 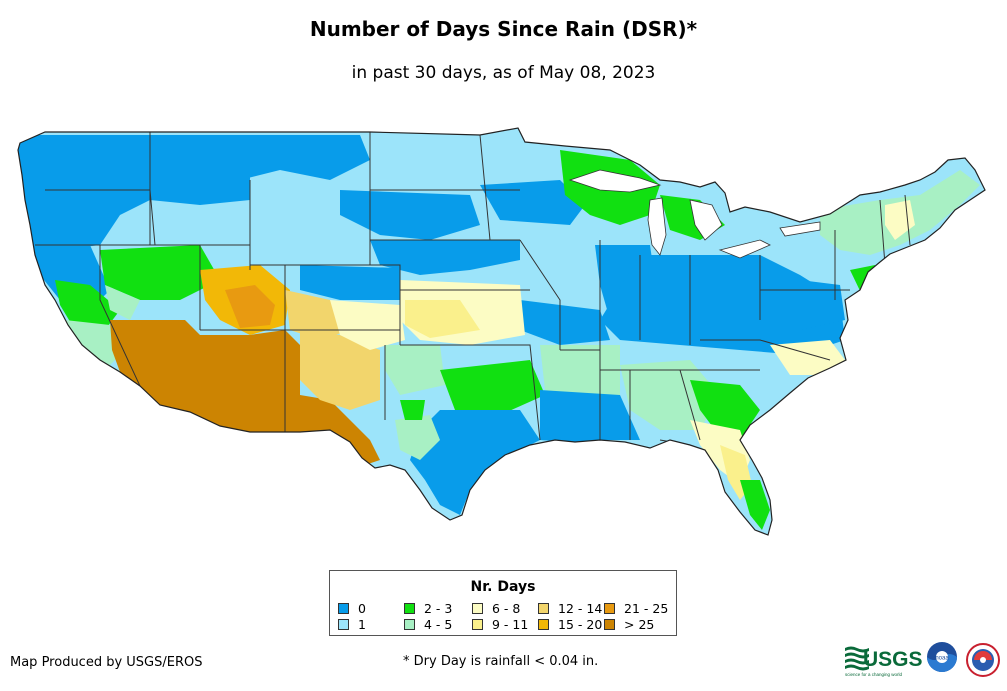 I want to click on legend-label: 4 - 5, so click(x=438, y=624).